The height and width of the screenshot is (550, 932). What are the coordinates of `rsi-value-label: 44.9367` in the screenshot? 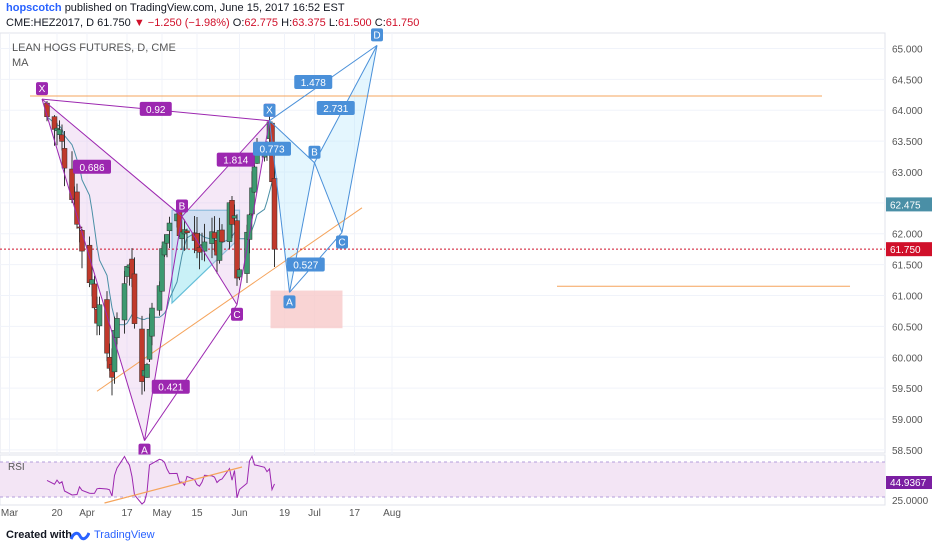 It's located at (908, 483).